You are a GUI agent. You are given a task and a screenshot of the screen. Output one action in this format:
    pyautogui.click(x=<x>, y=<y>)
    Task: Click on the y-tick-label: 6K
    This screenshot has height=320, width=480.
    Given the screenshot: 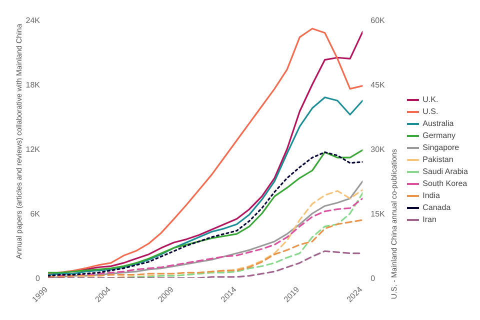 What is the action you would take?
    pyautogui.click(x=35, y=213)
    